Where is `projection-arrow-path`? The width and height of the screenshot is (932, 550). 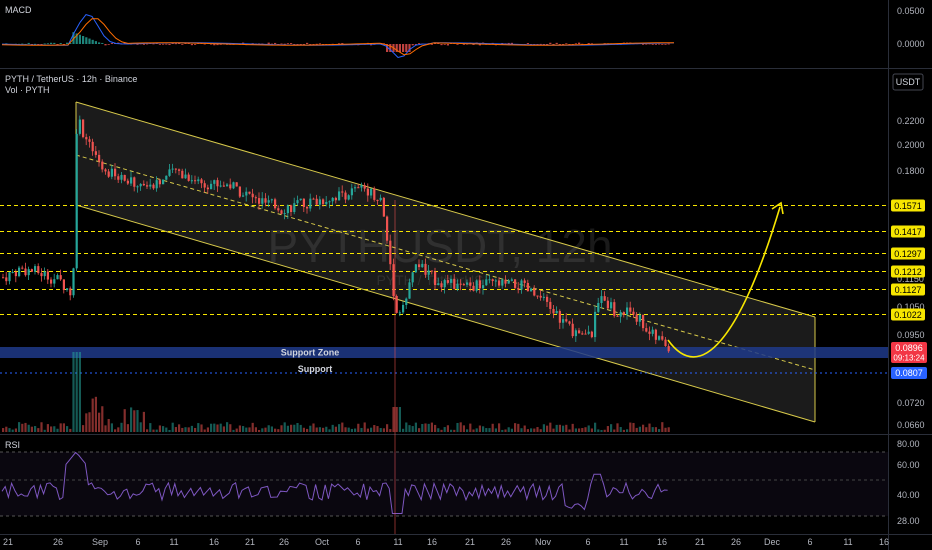
projection-arrow-path is located at coordinates (724, 282).